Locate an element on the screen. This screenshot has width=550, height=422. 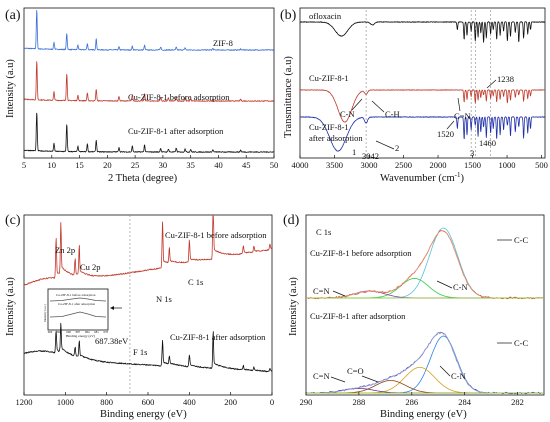
panel-d-ann-cn-1-pointer is located at coordinates (444, 284).